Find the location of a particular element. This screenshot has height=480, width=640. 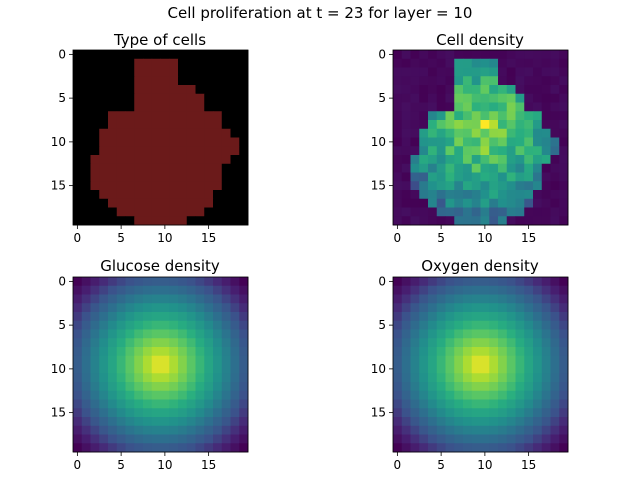

y-tick-label: 15 is located at coordinates (378, 186).